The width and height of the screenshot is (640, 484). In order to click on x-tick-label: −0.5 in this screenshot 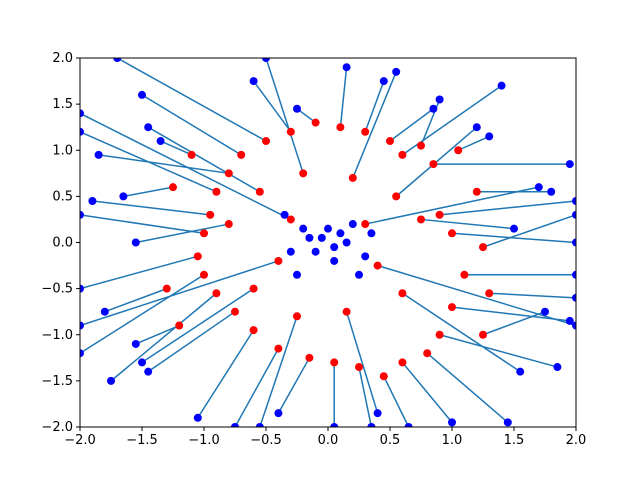, I will do `click(266, 440)`.